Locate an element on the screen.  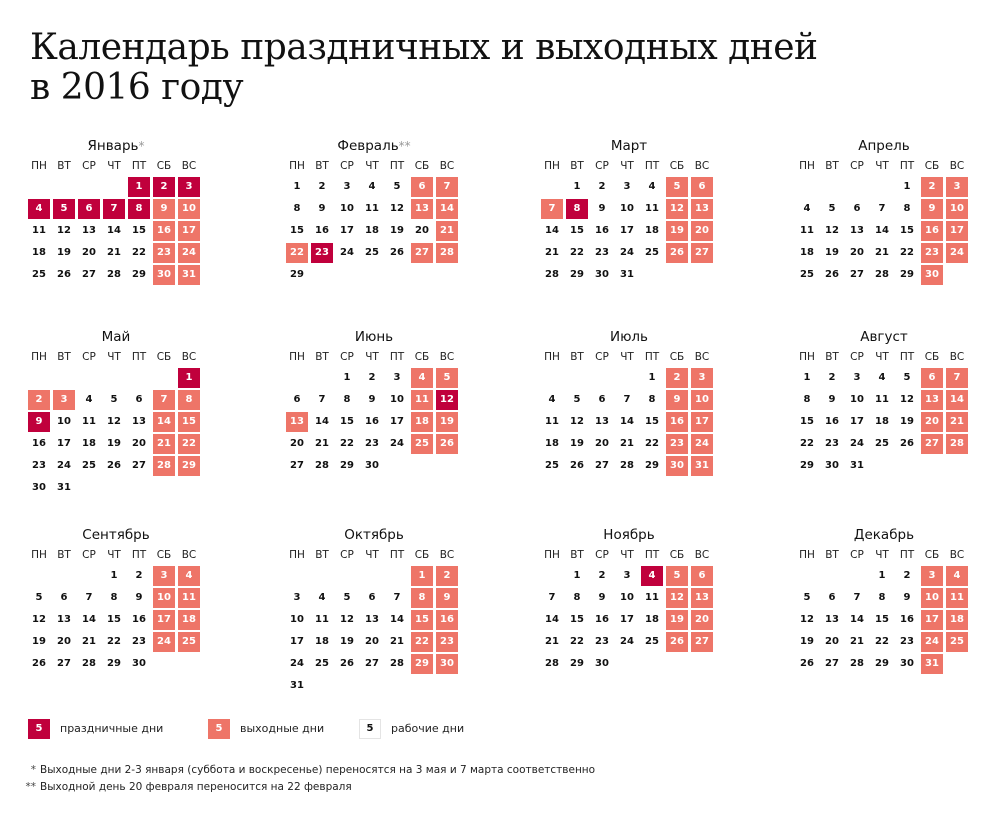
day-cell-workday: 21 is located at coordinates (857, 641).